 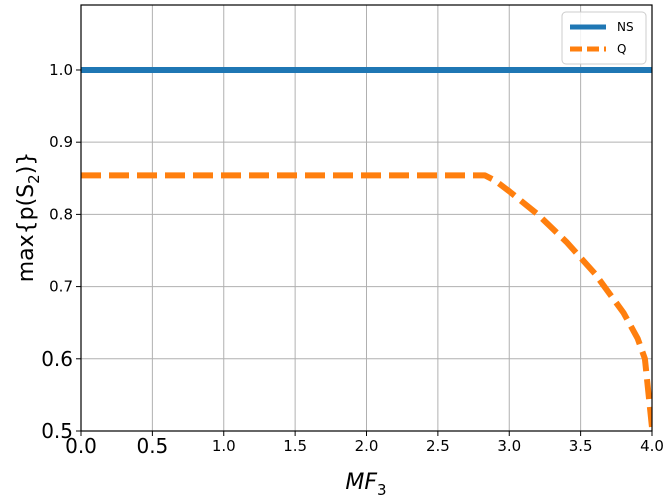 I want to click on x-tick-label: 2.5, so click(x=438, y=446).